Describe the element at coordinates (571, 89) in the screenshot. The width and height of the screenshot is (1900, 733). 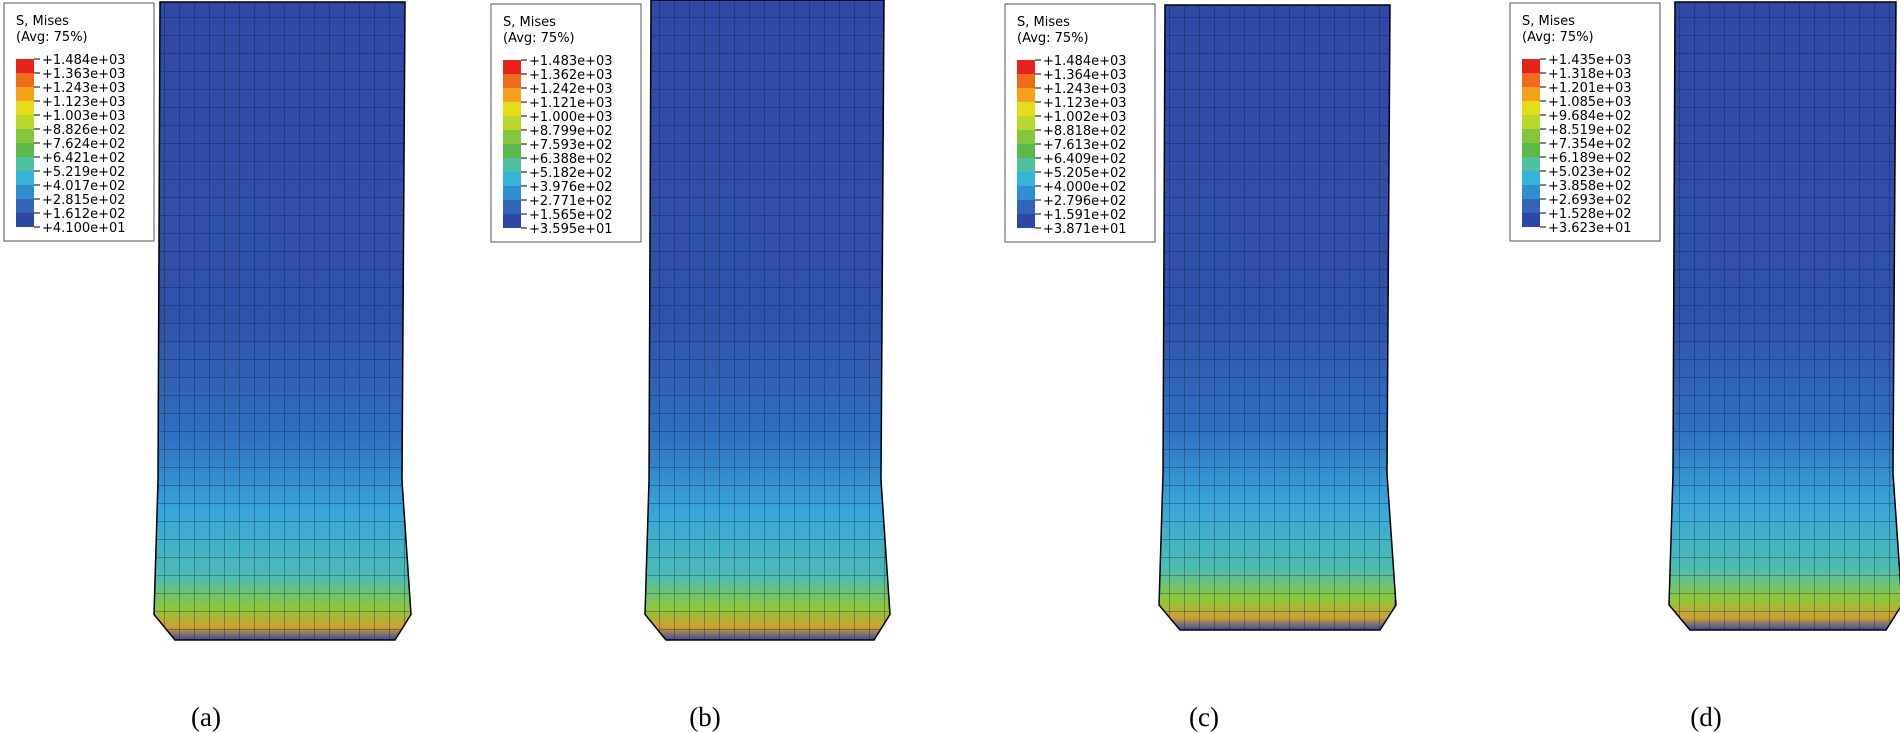
I see `legend-label: +1.242e+03` at that location.